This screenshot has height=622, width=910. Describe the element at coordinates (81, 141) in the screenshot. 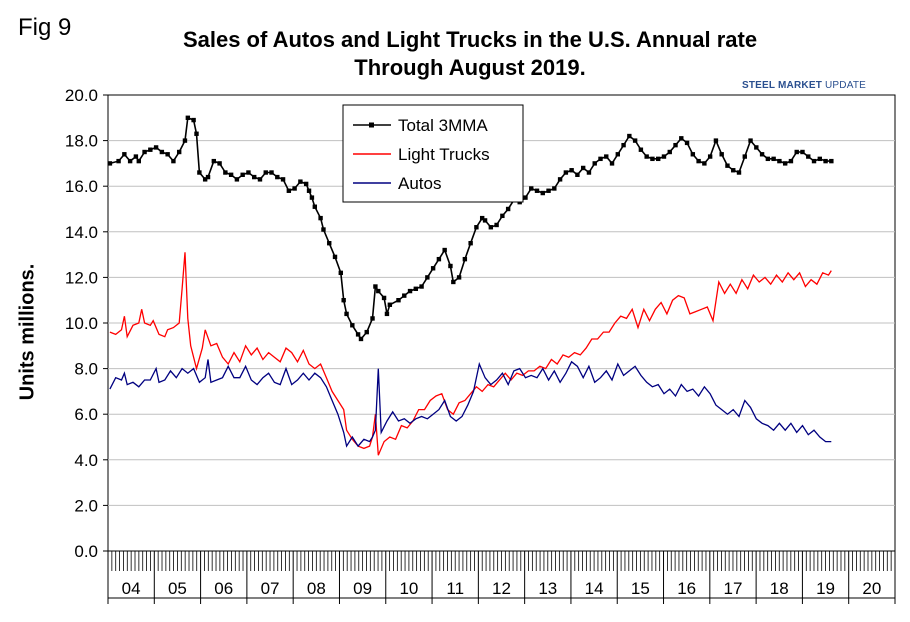

I see `y-tick-label: 18.0` at that location.